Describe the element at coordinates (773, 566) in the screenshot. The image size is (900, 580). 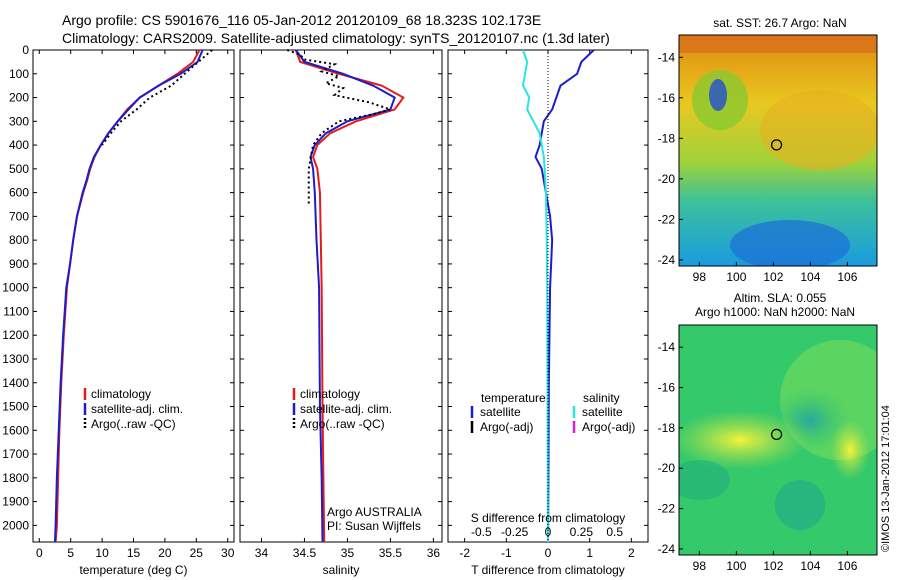
I see `map-x-tick-label: 102` at that location.